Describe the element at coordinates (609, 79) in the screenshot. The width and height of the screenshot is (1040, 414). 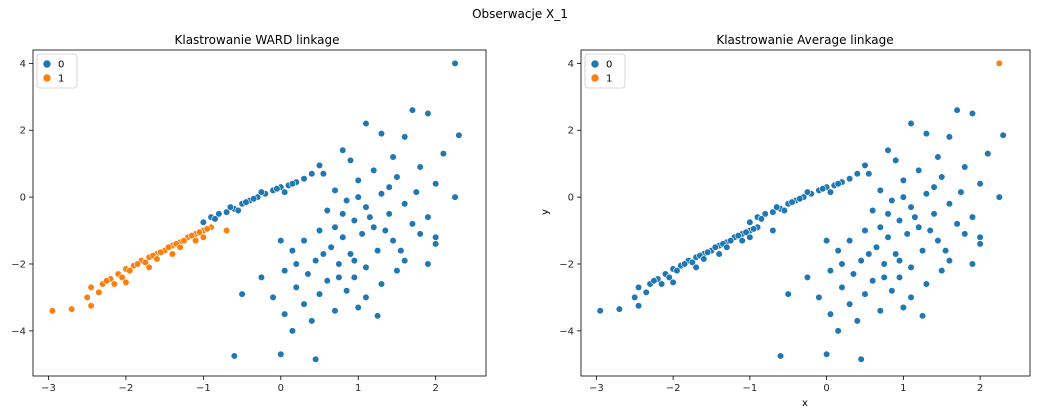
I see `legend-label-1: 1` at that location.